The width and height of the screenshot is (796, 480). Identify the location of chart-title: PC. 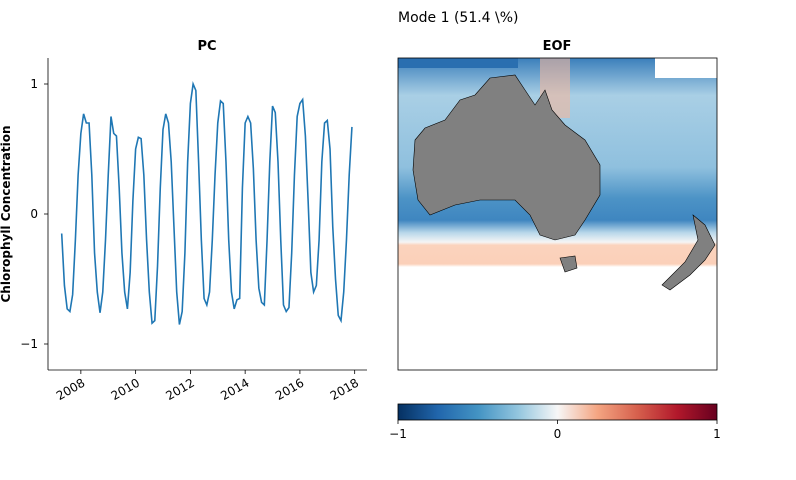
(206, 46).